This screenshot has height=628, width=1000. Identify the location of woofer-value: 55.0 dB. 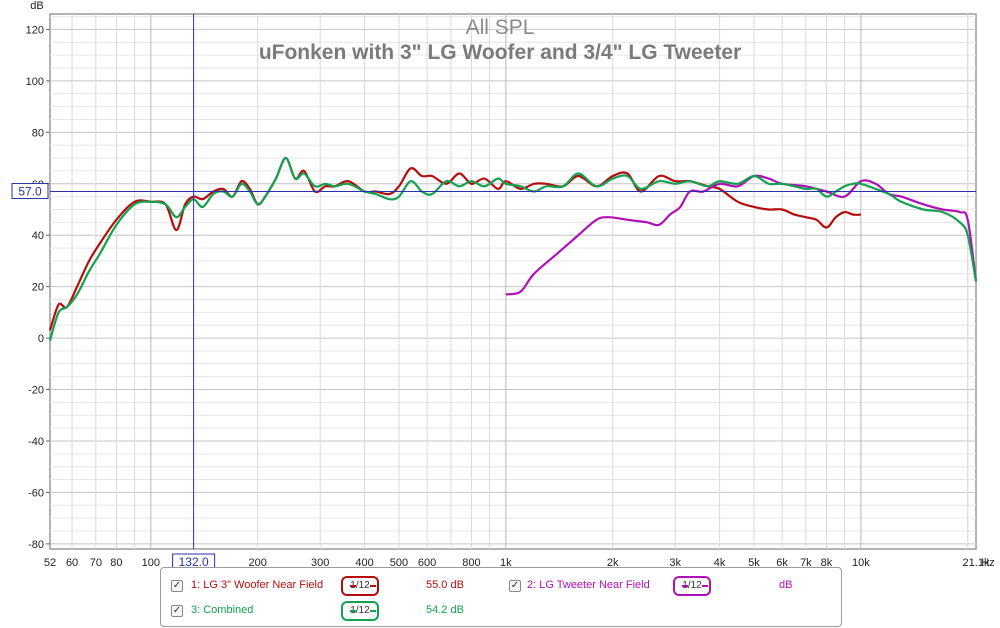
(445, 585).